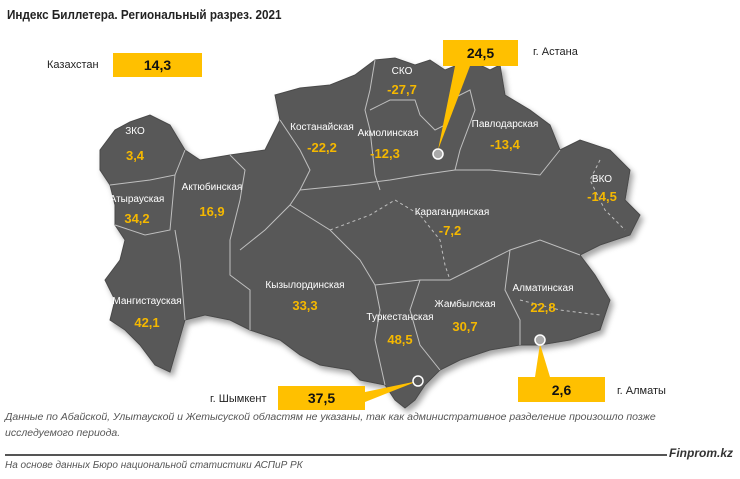 The width and height of the screenshot is (740, 479). What do you see at coordinates (452, 212) in the screenshot?
I see `region-karaganda-label: Карагандинская` at bounding box center [452, 212].